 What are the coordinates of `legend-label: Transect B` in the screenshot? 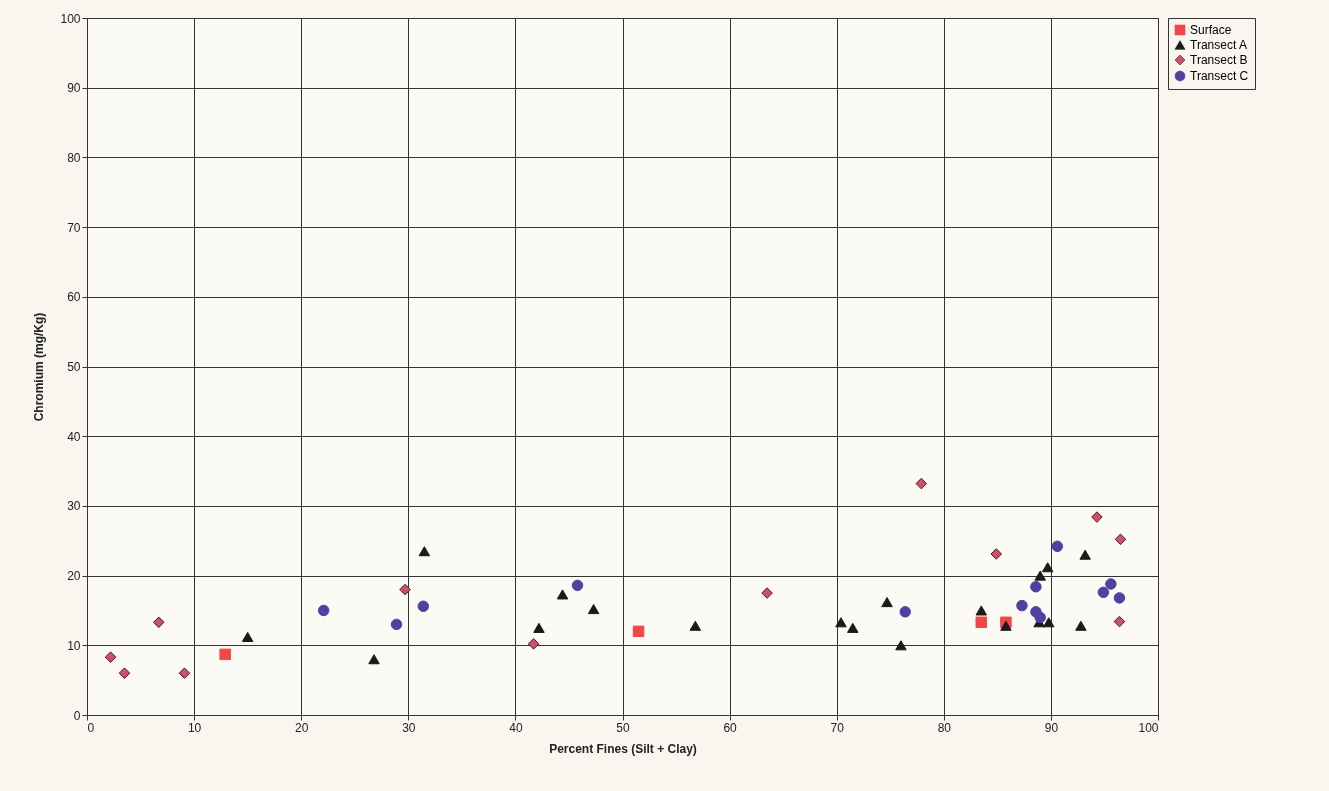 It's located at (1219, 60).